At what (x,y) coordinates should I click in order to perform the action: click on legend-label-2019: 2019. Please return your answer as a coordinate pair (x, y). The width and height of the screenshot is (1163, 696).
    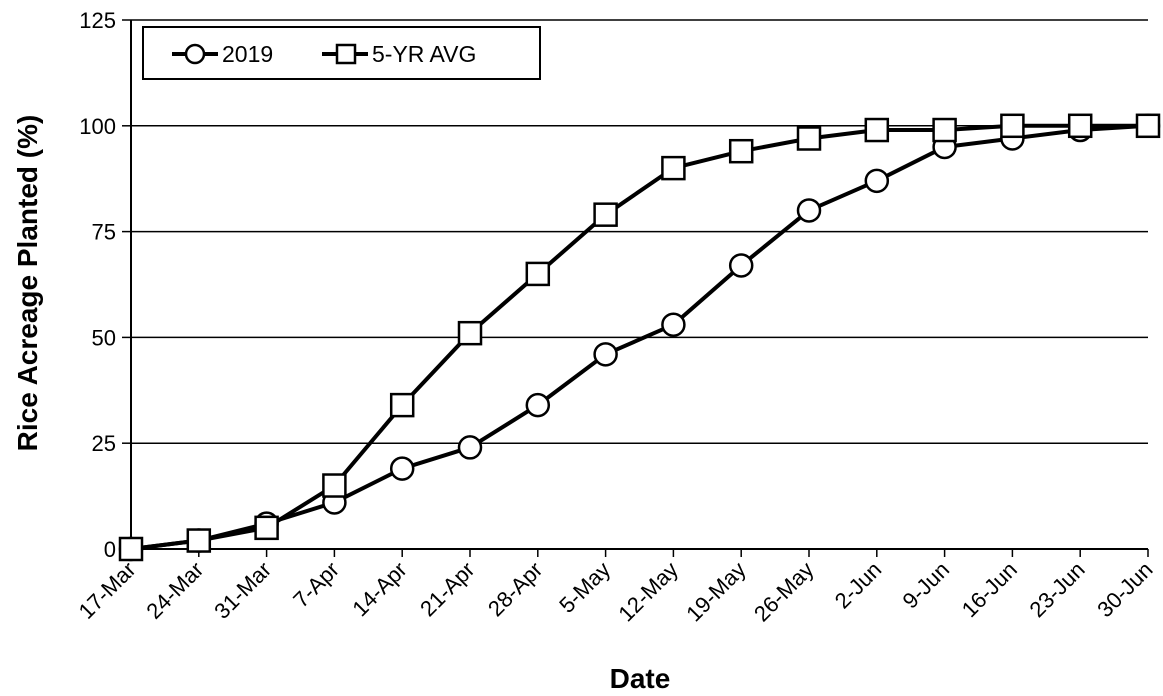
    Looking at the image, I should click on (247, 54).